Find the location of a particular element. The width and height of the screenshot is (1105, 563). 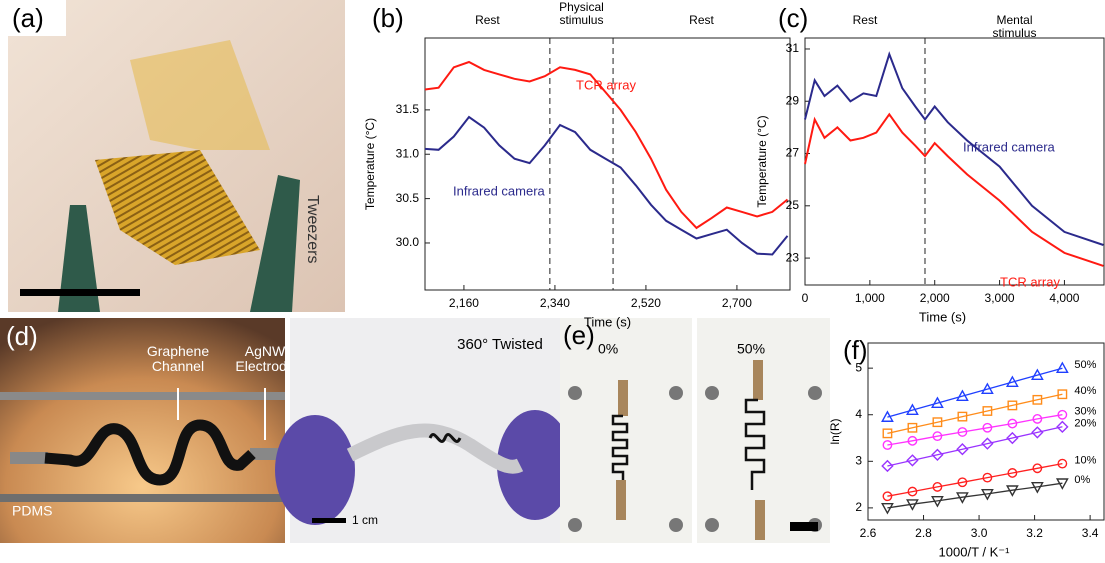

x-tick-label: 2,700 is located at coordinates (737, 303).